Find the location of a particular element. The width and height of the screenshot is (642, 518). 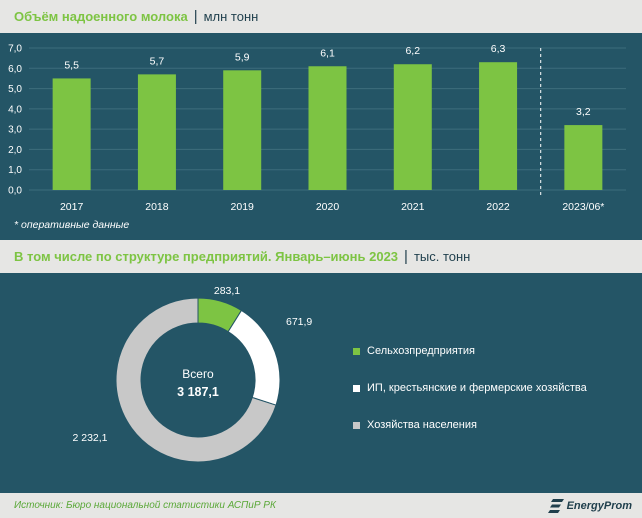

energyprom-icon is located at coordinates (555, 505).